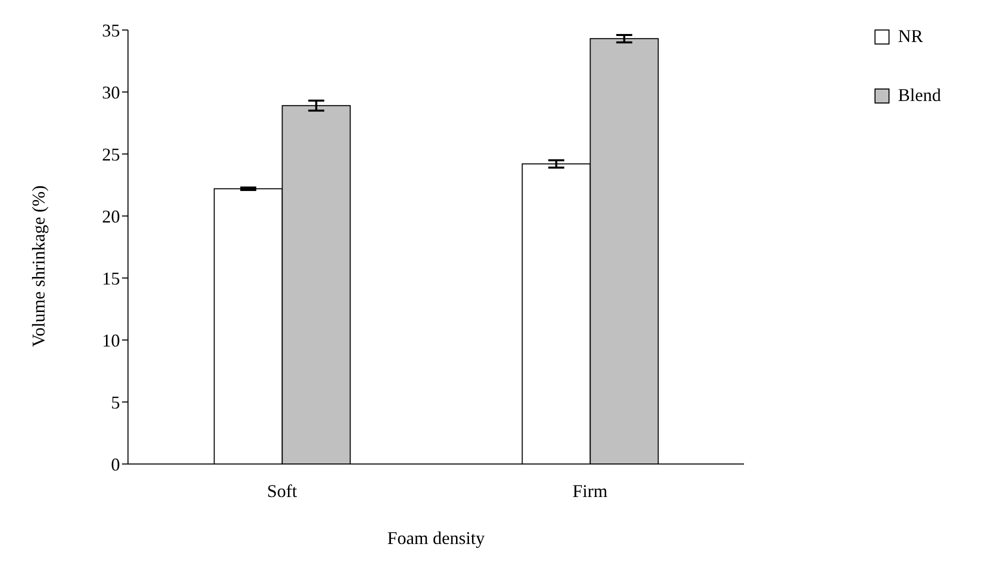 The height and width of the screenshot is (572, 992). What do you see at coordinates (111, 92) in the screenshot?
I see `y-tick-label: 30` at bounding box center [111, 92].